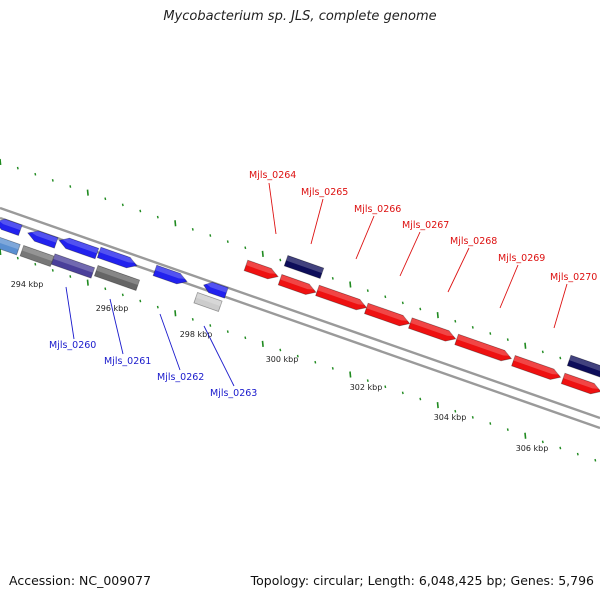  What do you see at coordinates (300, 16) in the screenshot?
I see `map-title: Mycobacterium sp. JLS, complete genome` at bounding box center [300, 16].